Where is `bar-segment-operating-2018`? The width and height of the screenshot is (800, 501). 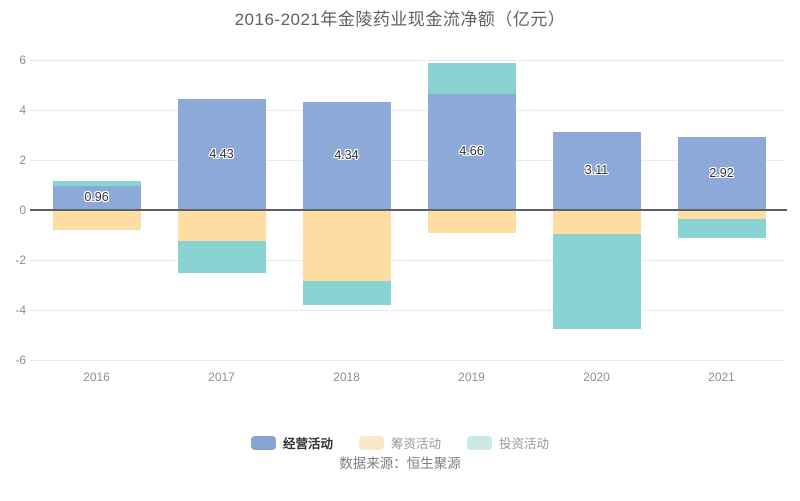 bar-segment-operating-2018 is located at coordinates (346, 155).